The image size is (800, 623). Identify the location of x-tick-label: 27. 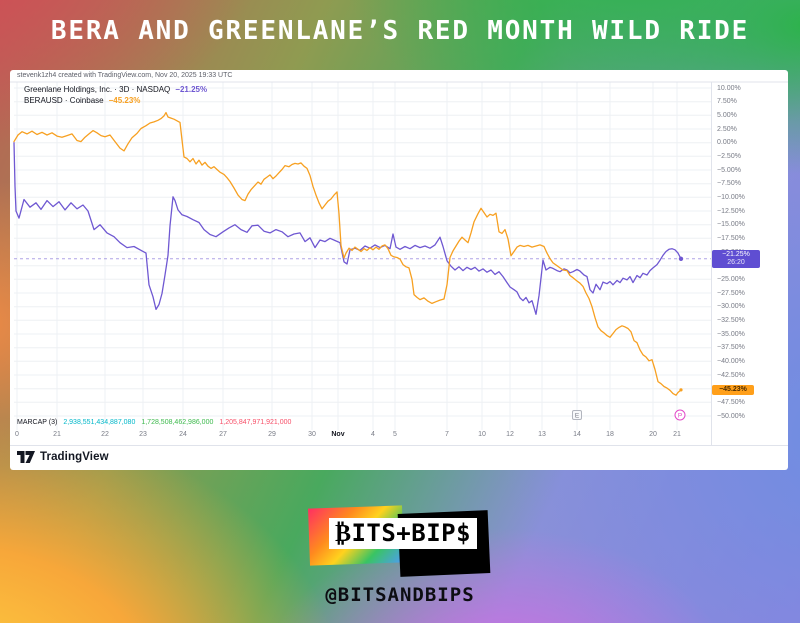
(223, 434).